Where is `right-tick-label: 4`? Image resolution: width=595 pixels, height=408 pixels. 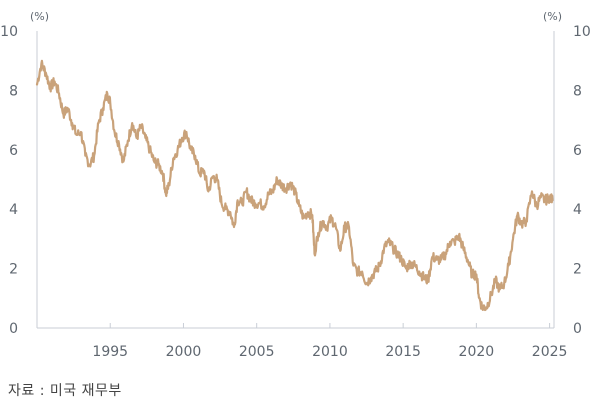
right-tick-label: 4 is located at coordinates (577, 210).